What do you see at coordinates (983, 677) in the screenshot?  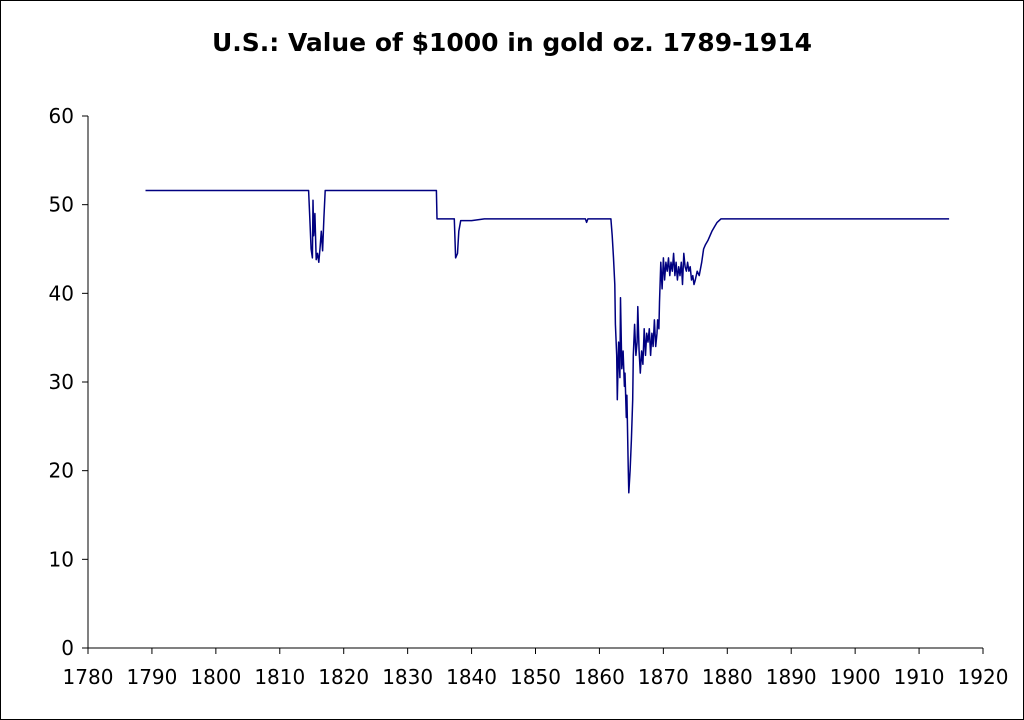 I see `x-tick-label: 1920` at bounding box center [983, 677].